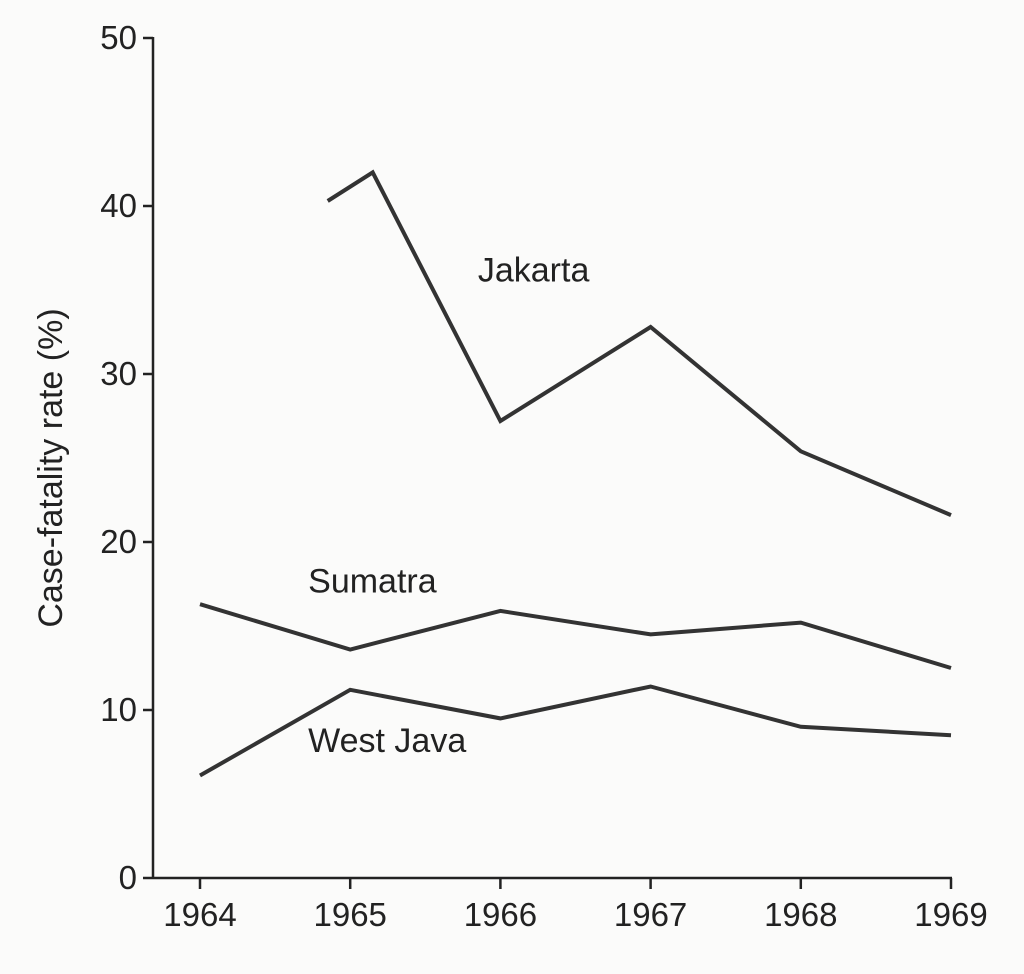 The width and height of the screenshot is (1024, 974). I want to click on series-west-java, so click(575, 731).